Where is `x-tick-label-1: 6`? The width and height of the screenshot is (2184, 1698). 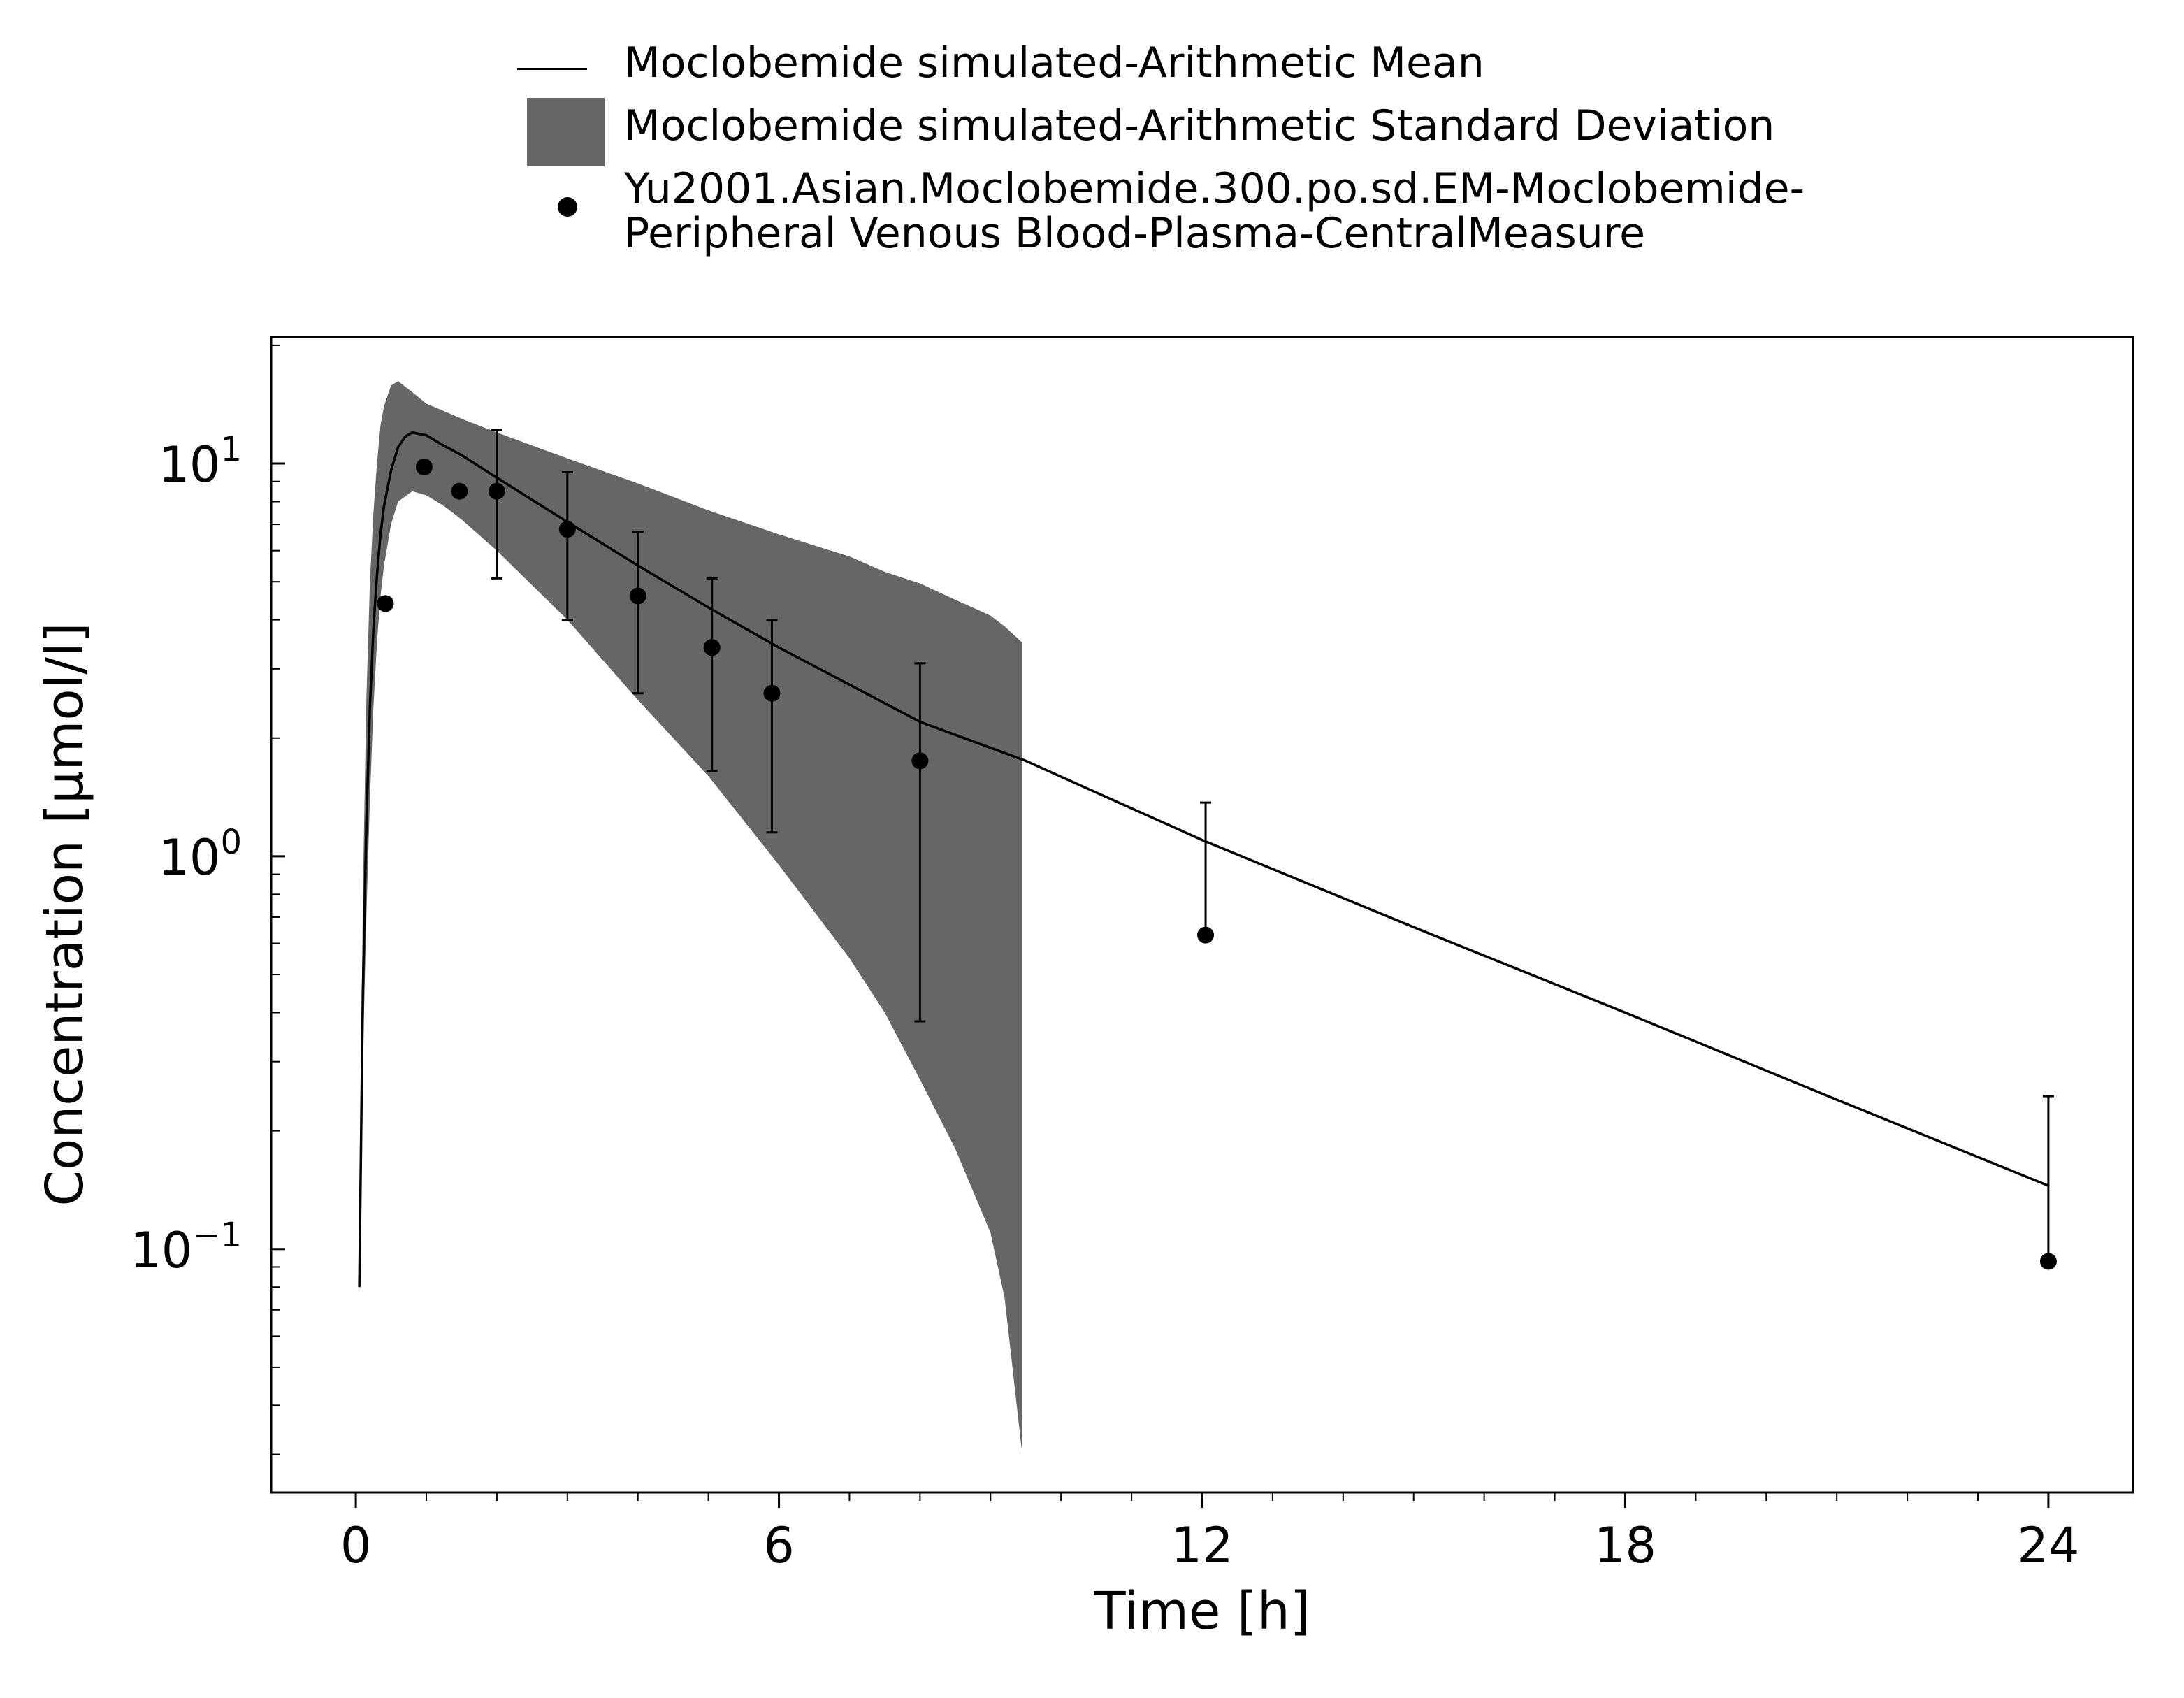 x-tick-label-1: 6 is located at coordinates (779, 1545).